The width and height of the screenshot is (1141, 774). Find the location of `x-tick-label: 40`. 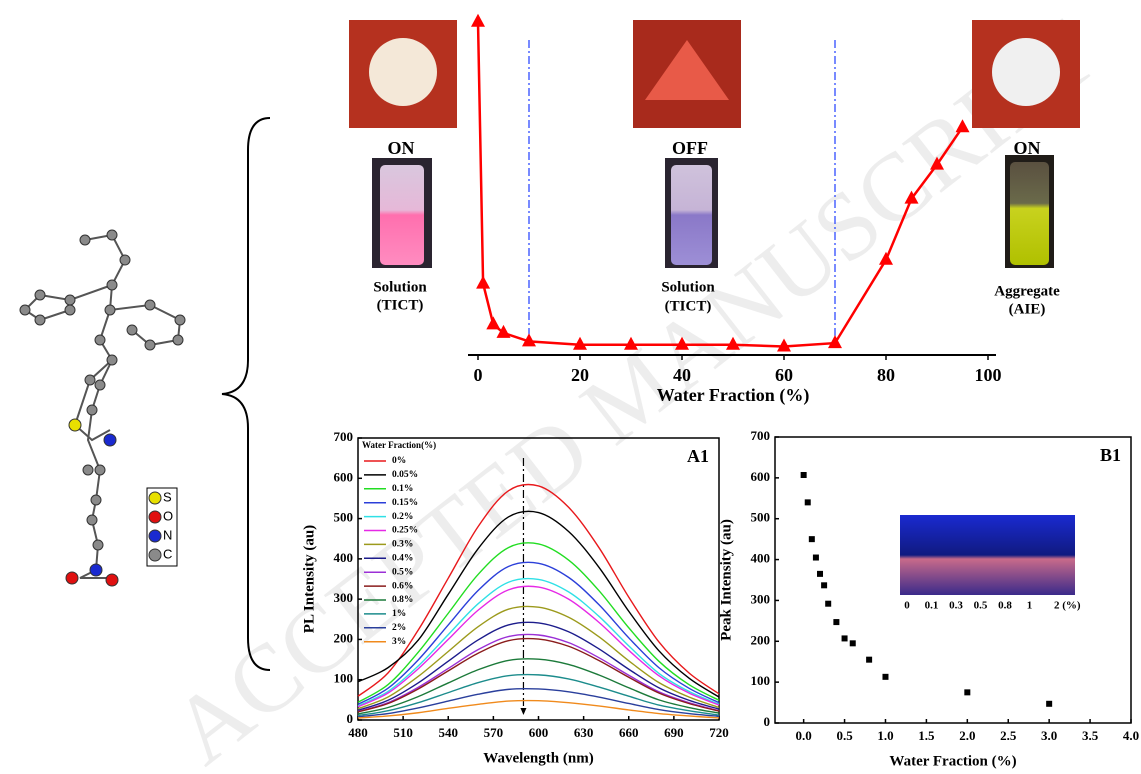

x-tick-label: 40 is located at coordinates (682, 375).